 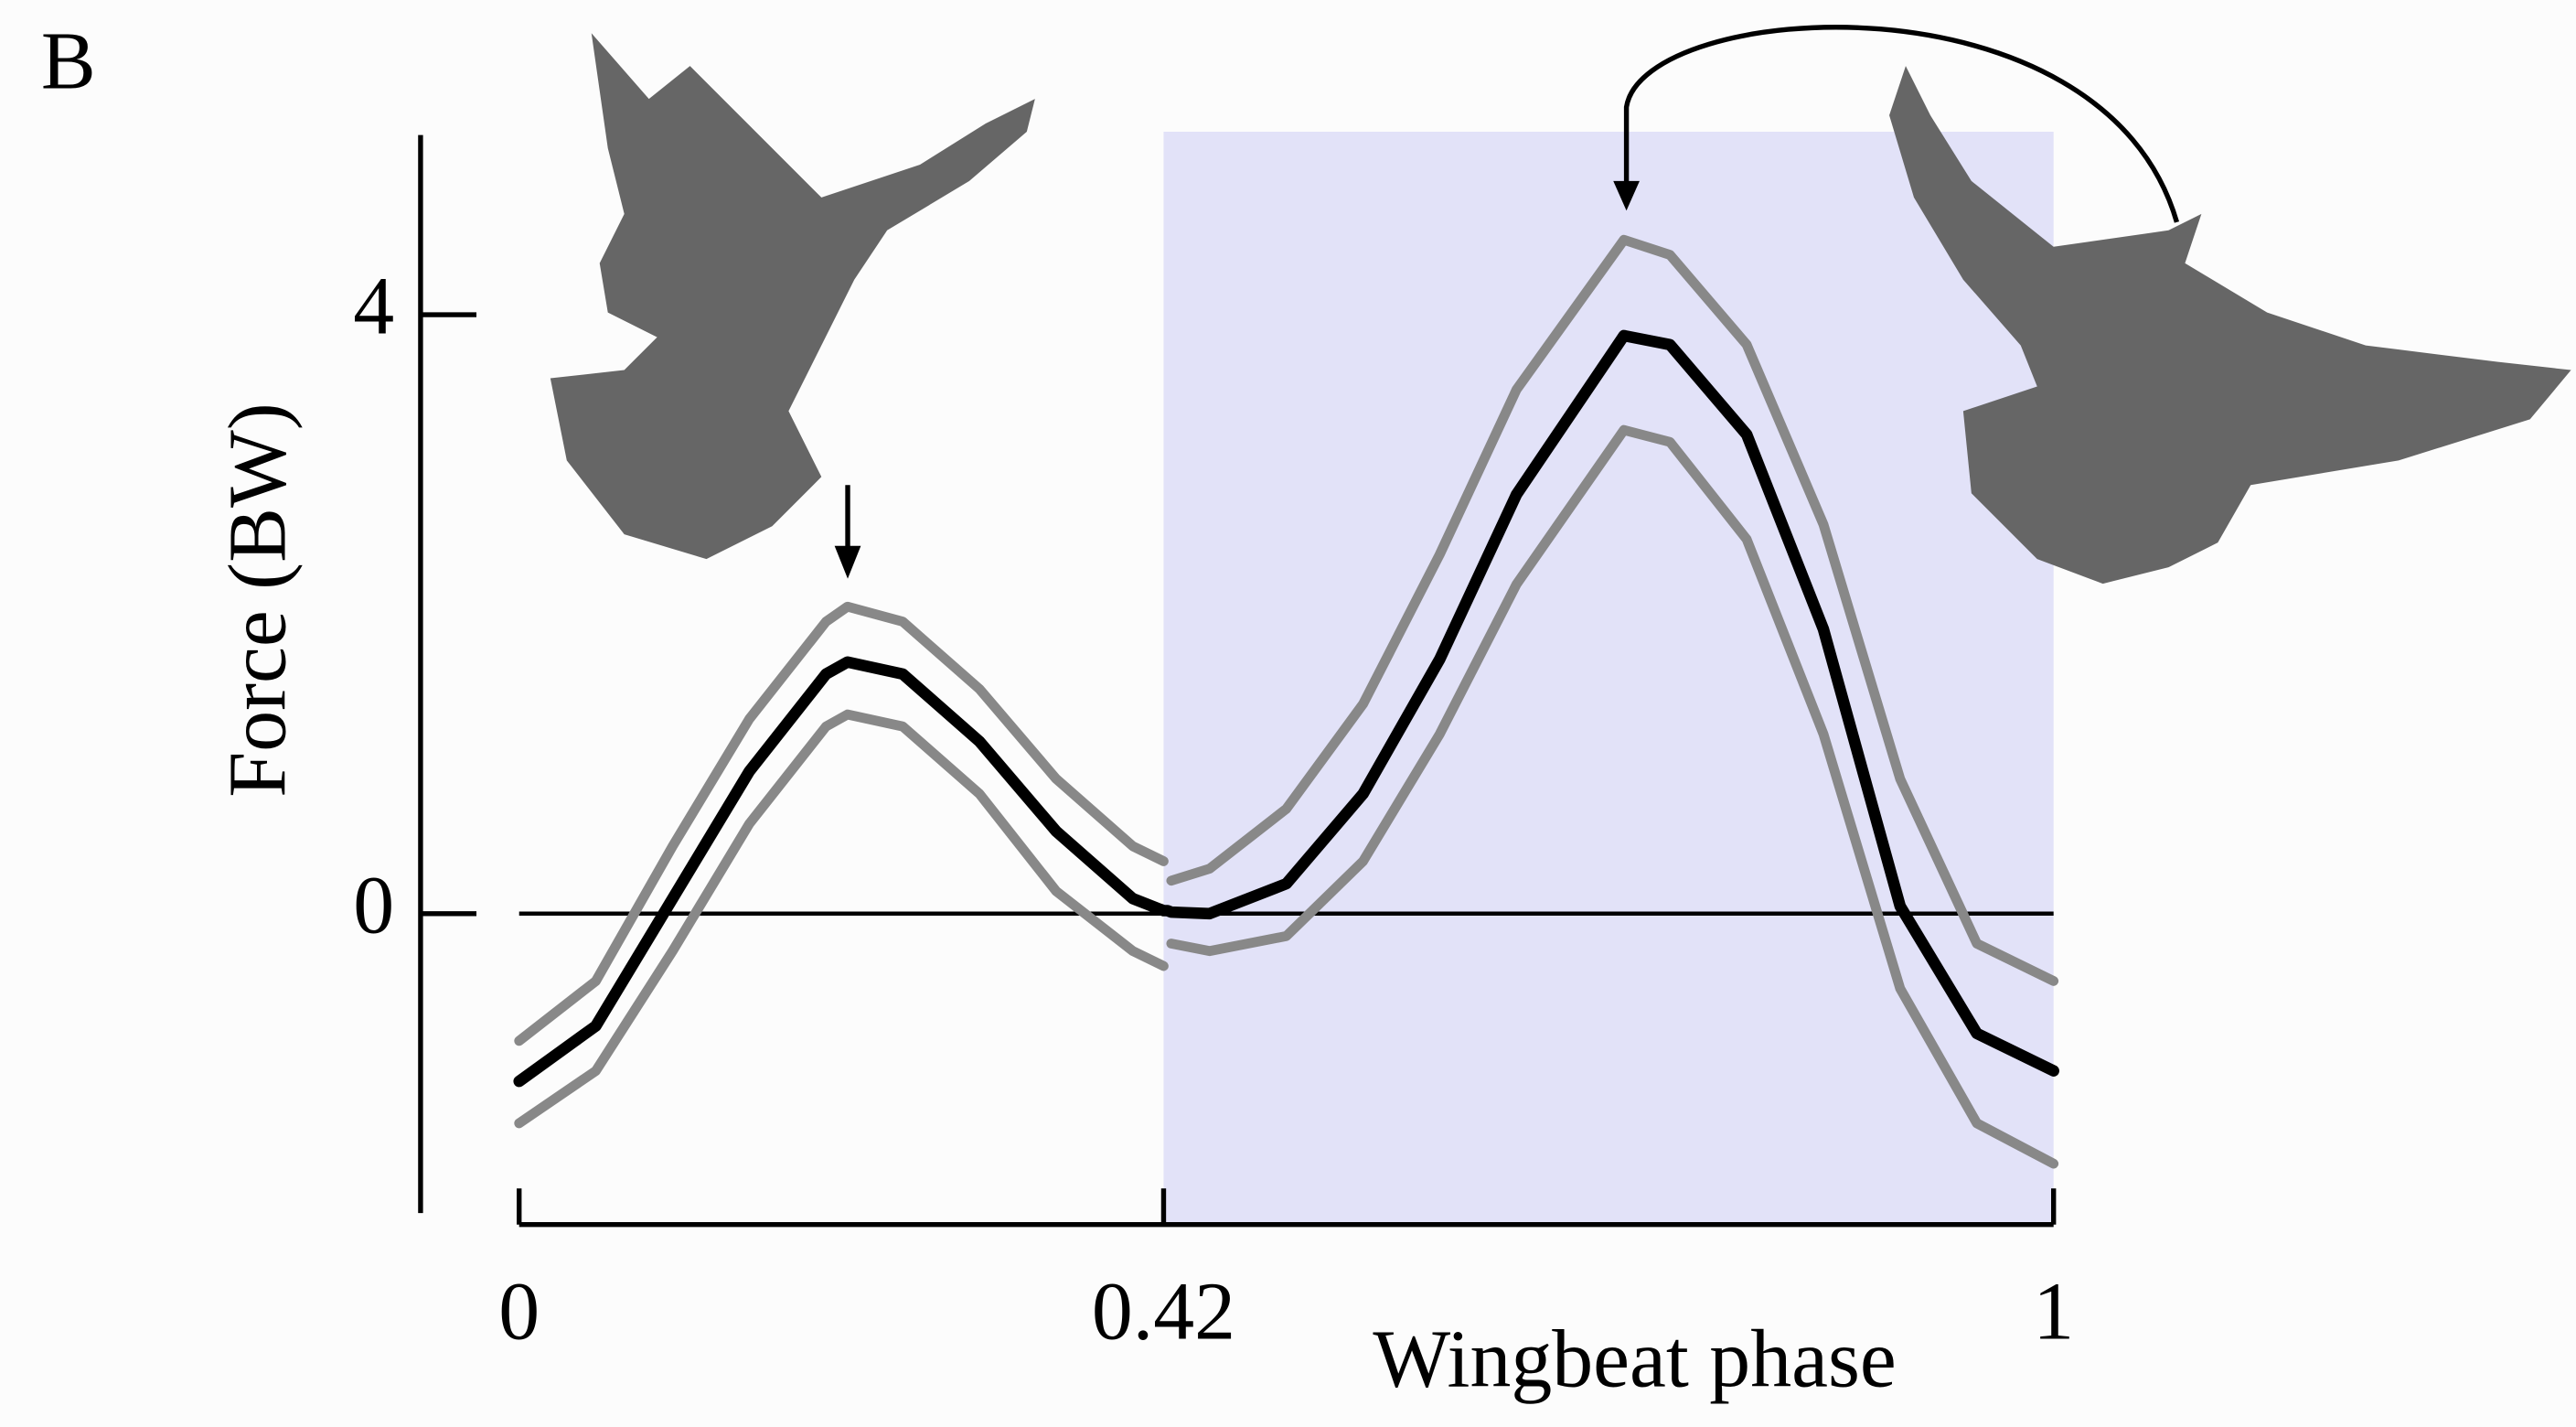 What do you see at coordinates (68, 61) in the screenshot?
I see `panel-label: B` at bounding box center [68, 61].